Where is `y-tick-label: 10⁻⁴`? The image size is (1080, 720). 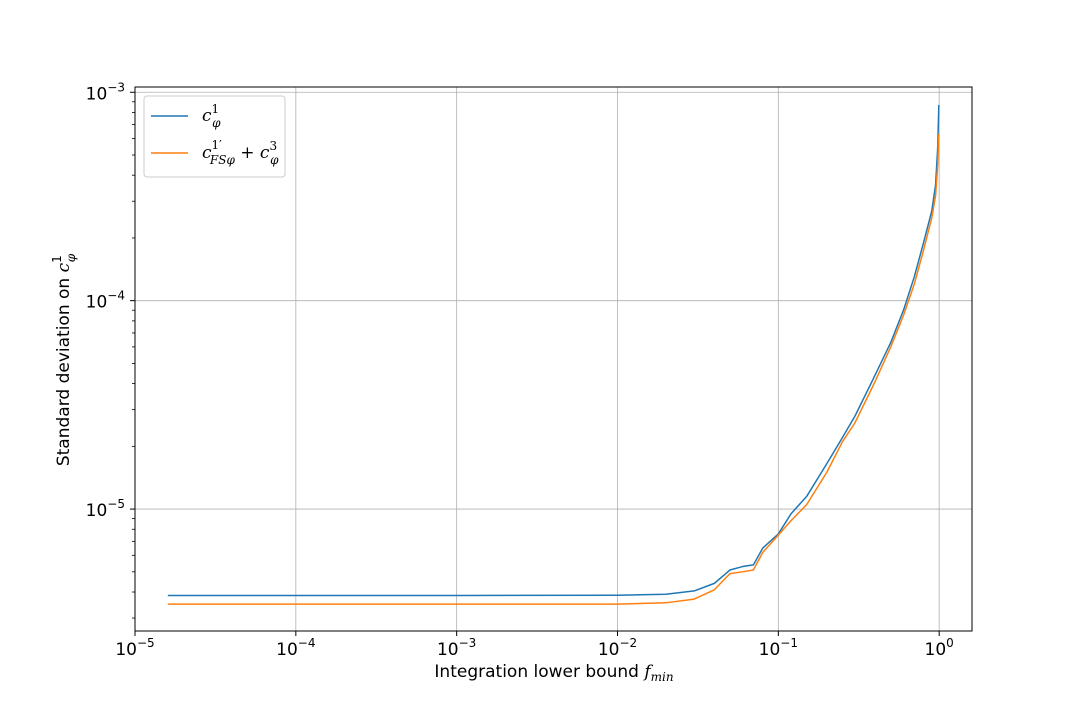 y-tick-label: 10⁻⁴ is located at coordinates (105, 301).